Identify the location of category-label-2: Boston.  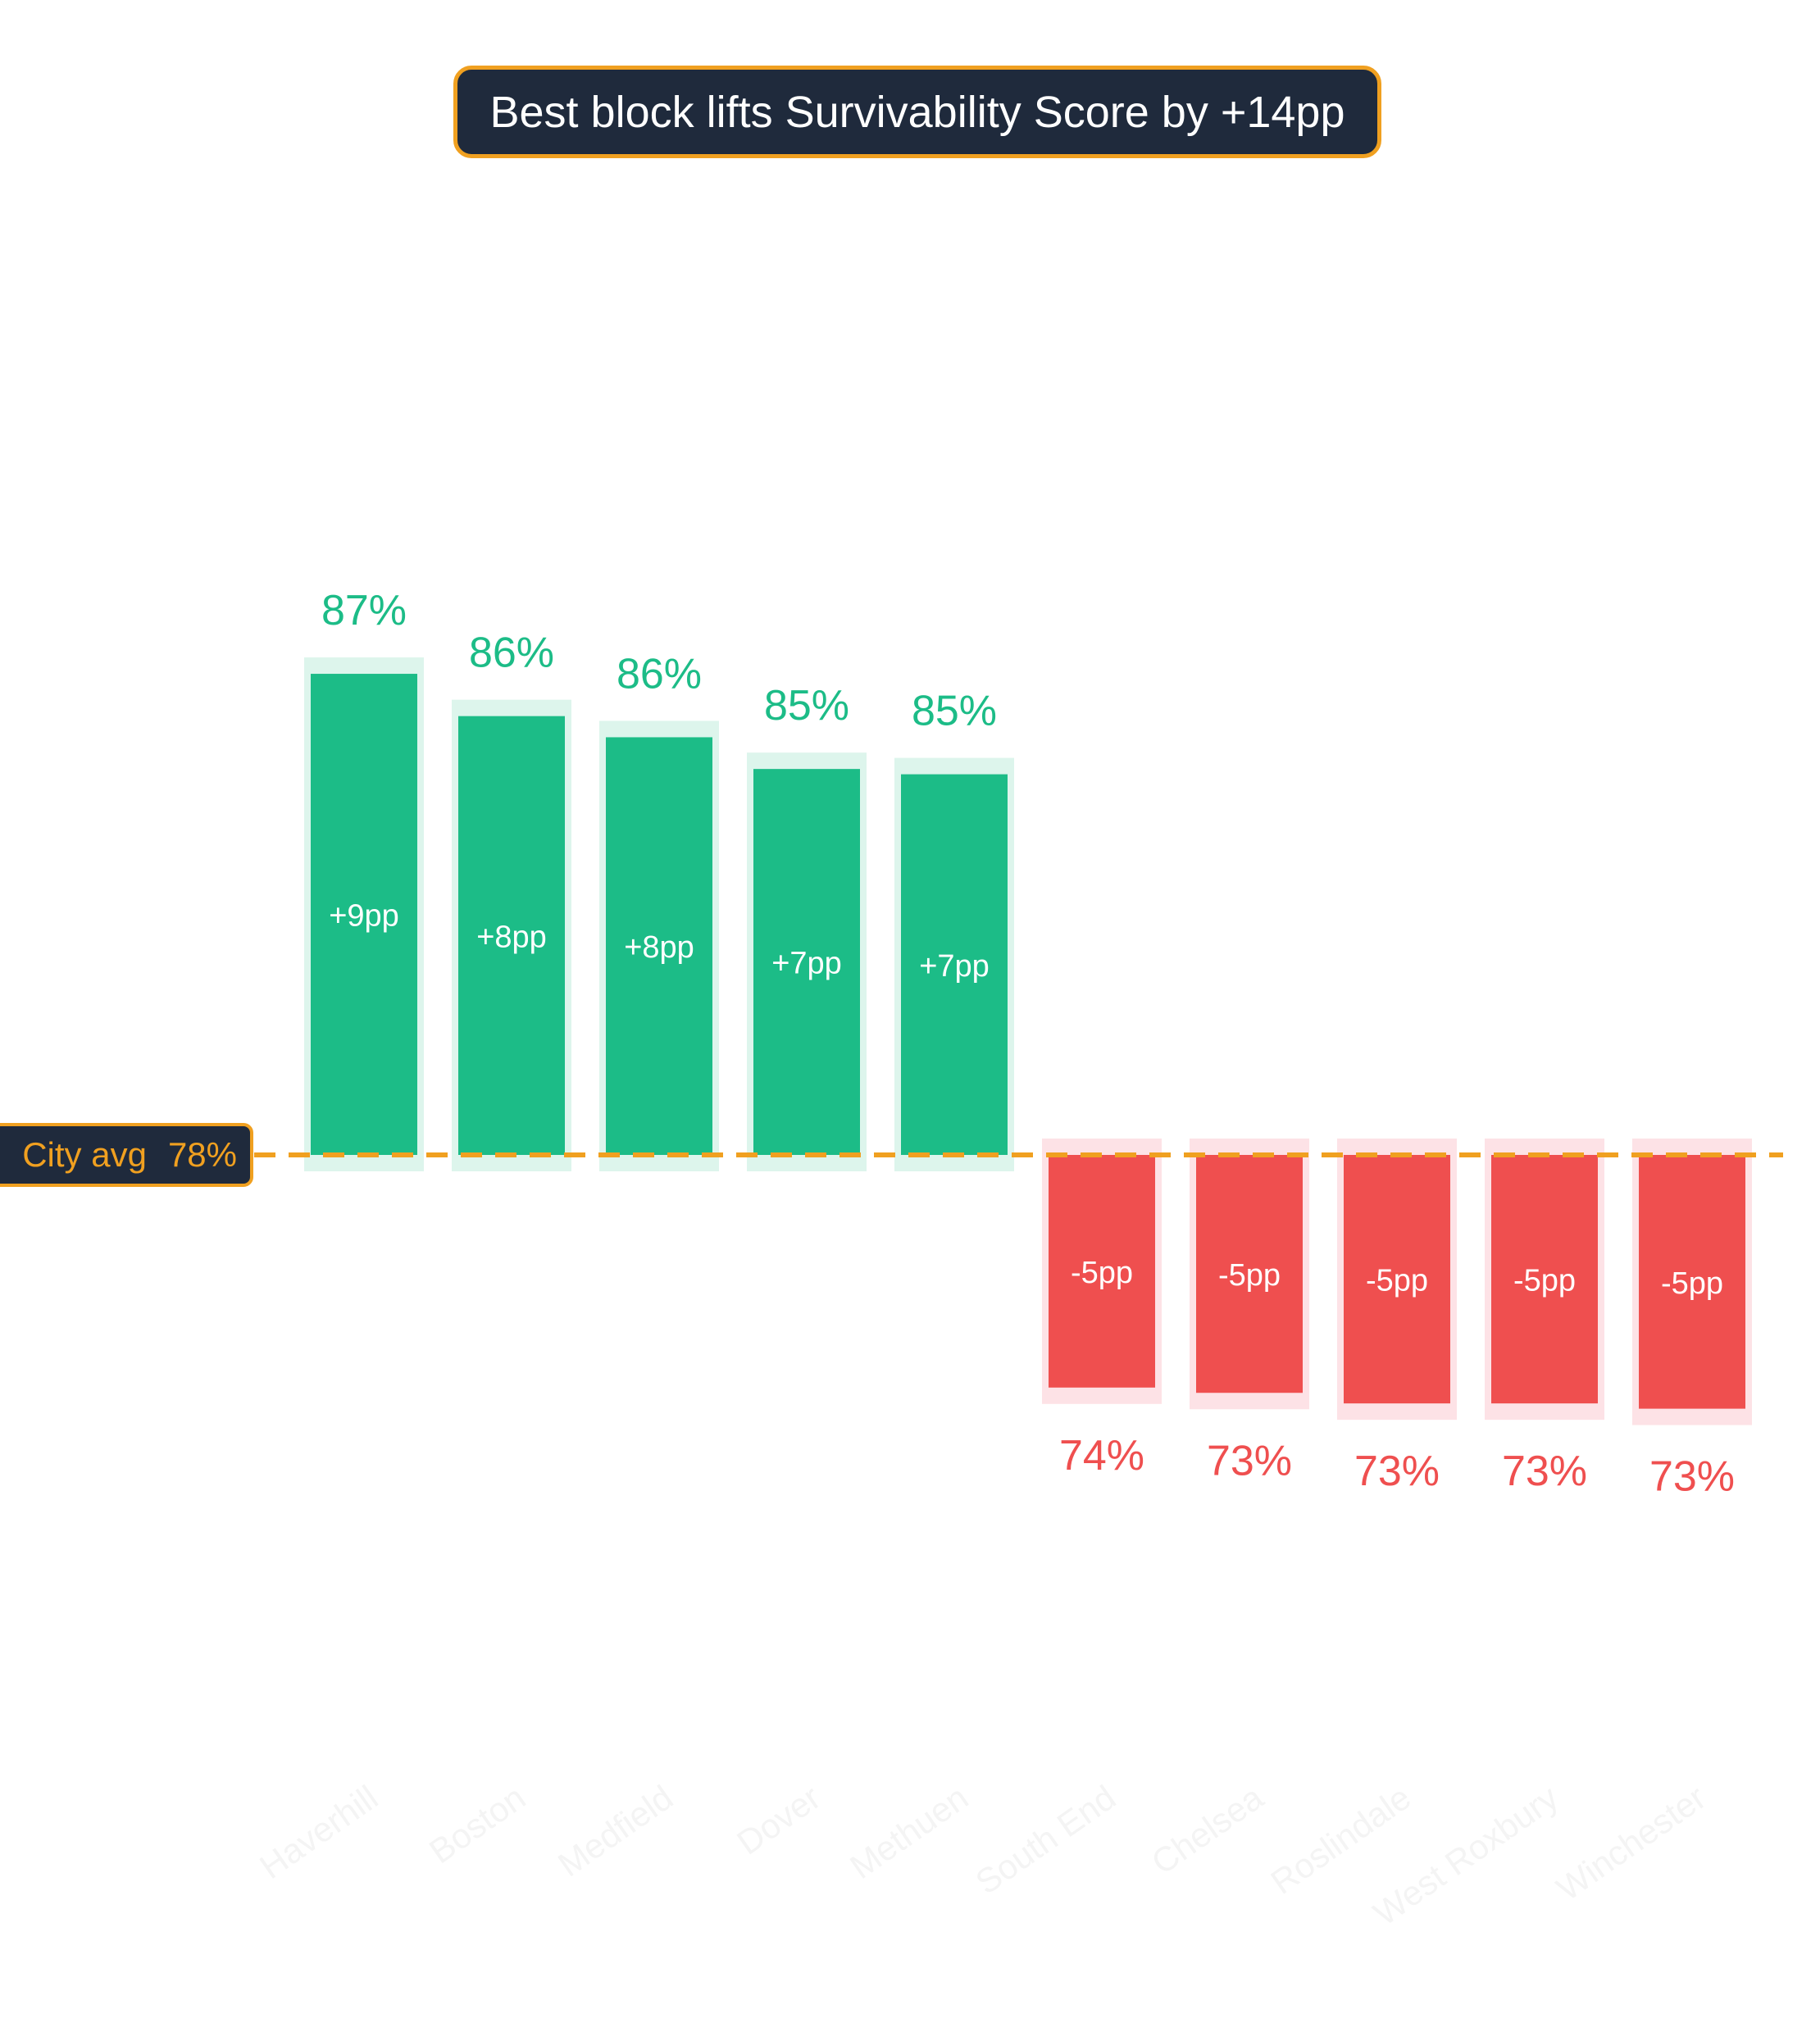
(477, 1824).